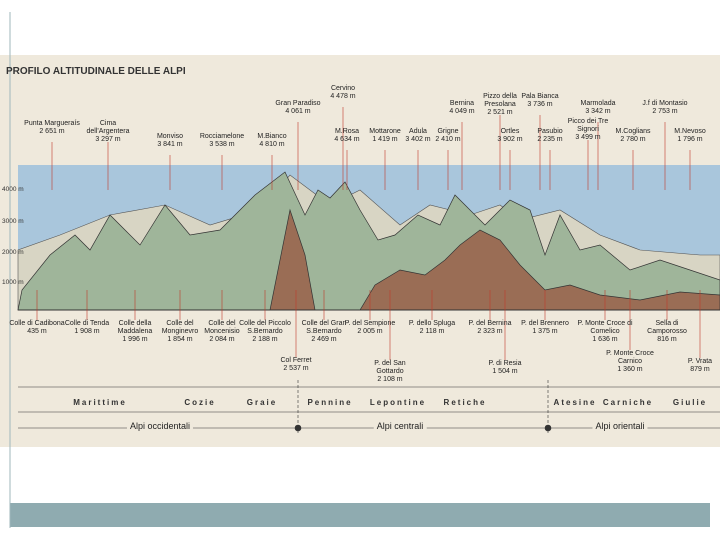 This screenshot has height=540, width=720. What do you see at coordinates (222, 339) in the screenshot?
I see `pass-label-altitude: 2 084 m` at bounding box center [222, 339].